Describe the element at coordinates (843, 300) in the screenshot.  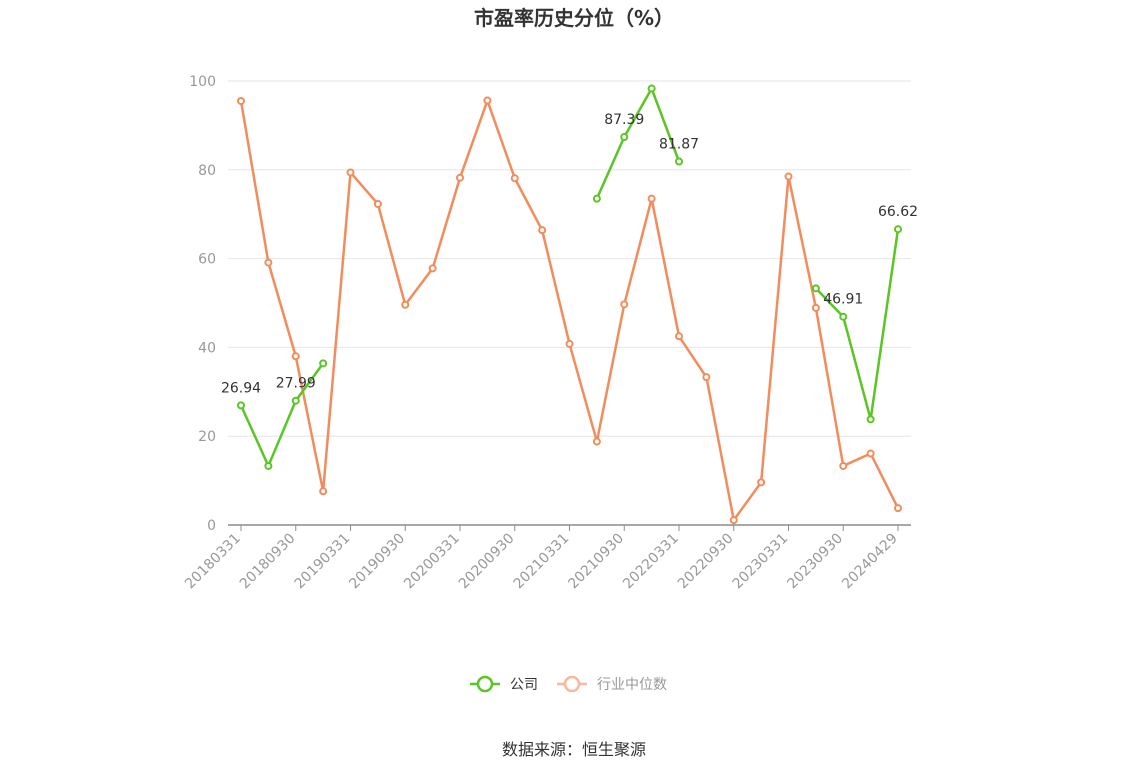
I see `data-label: 46.91` at that location.